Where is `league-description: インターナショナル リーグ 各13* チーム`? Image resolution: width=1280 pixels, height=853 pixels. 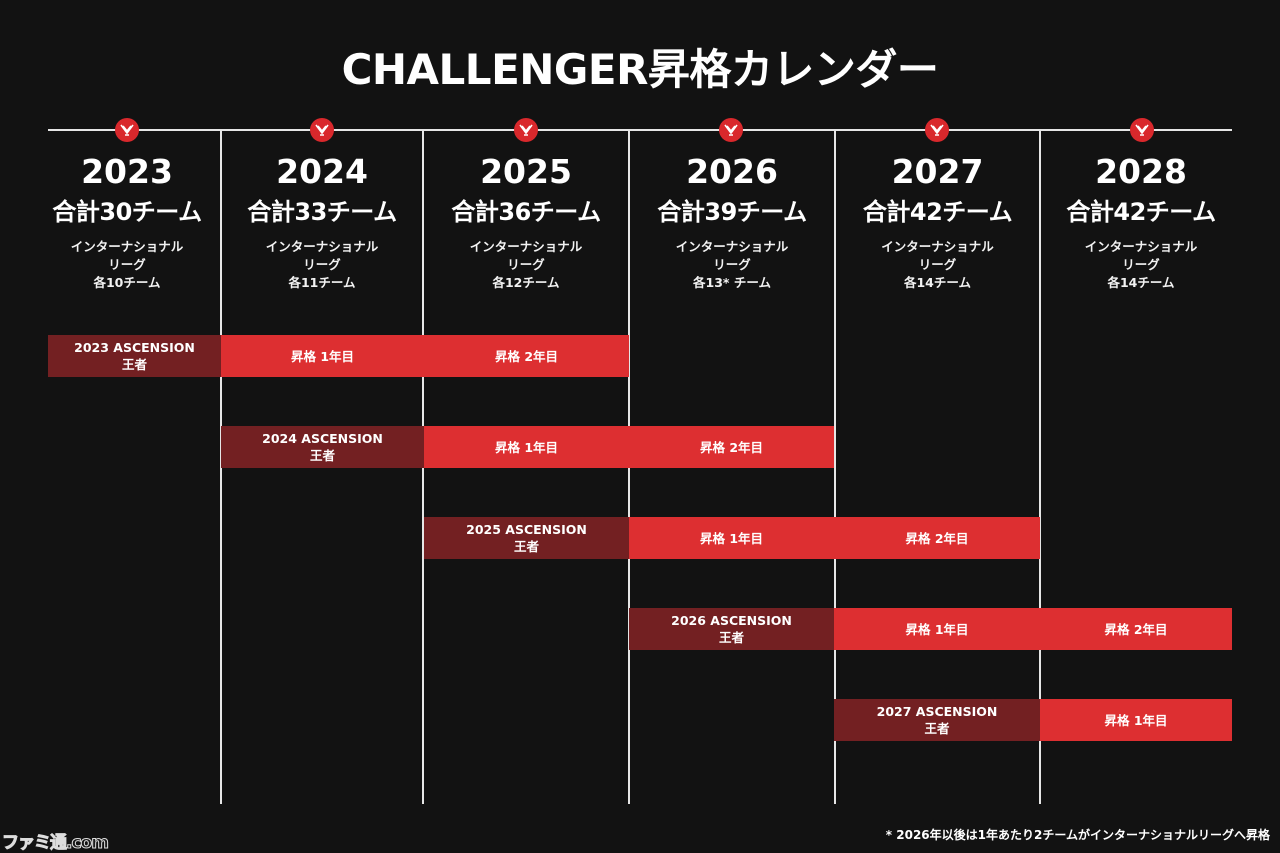
league-description: インターナショナル リーグ 各13* チーム is located at coordinates (732, 264).